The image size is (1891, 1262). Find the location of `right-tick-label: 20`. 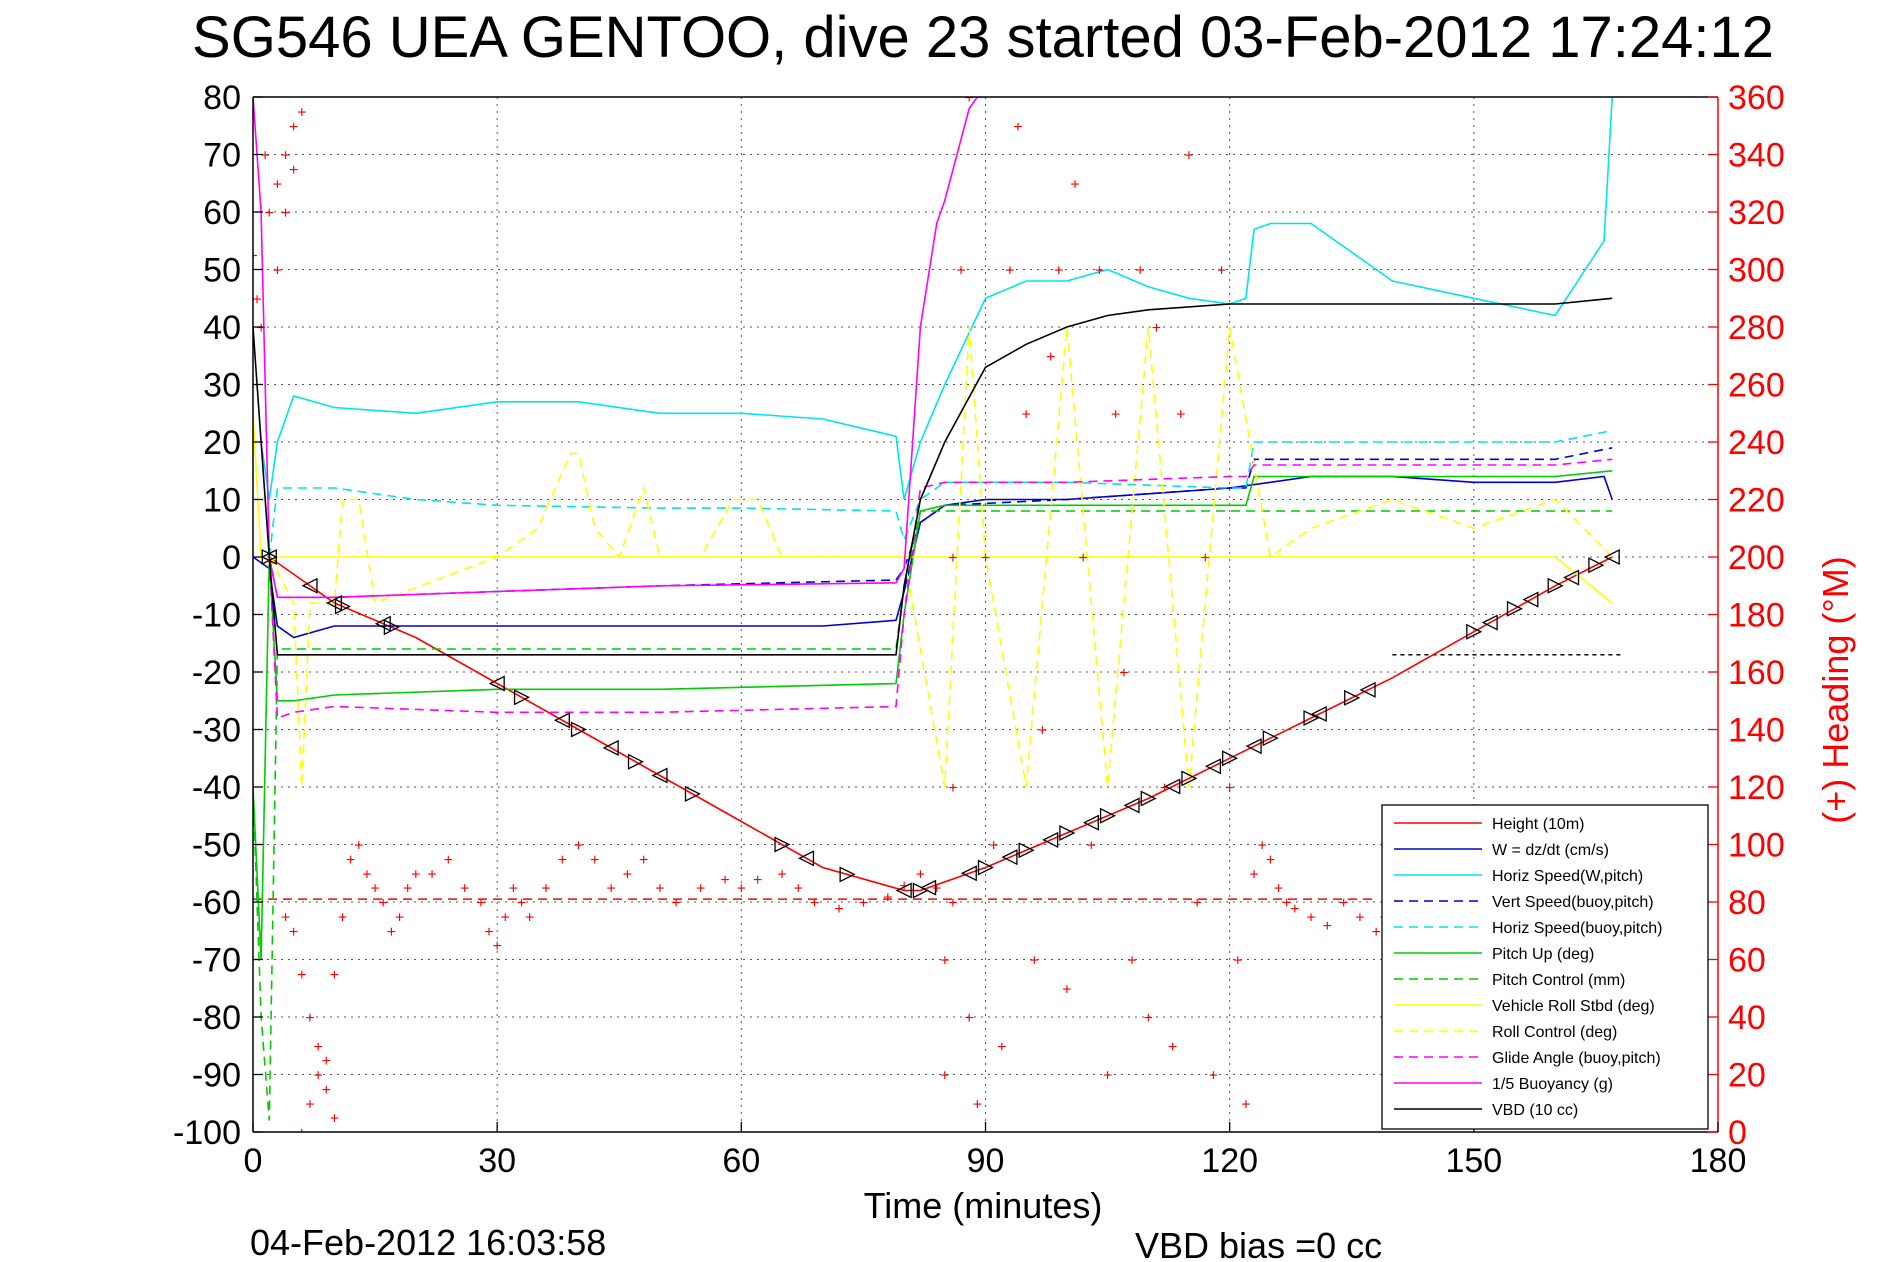

right-tick-label: 20 is located at coordinates (1747, 1076).